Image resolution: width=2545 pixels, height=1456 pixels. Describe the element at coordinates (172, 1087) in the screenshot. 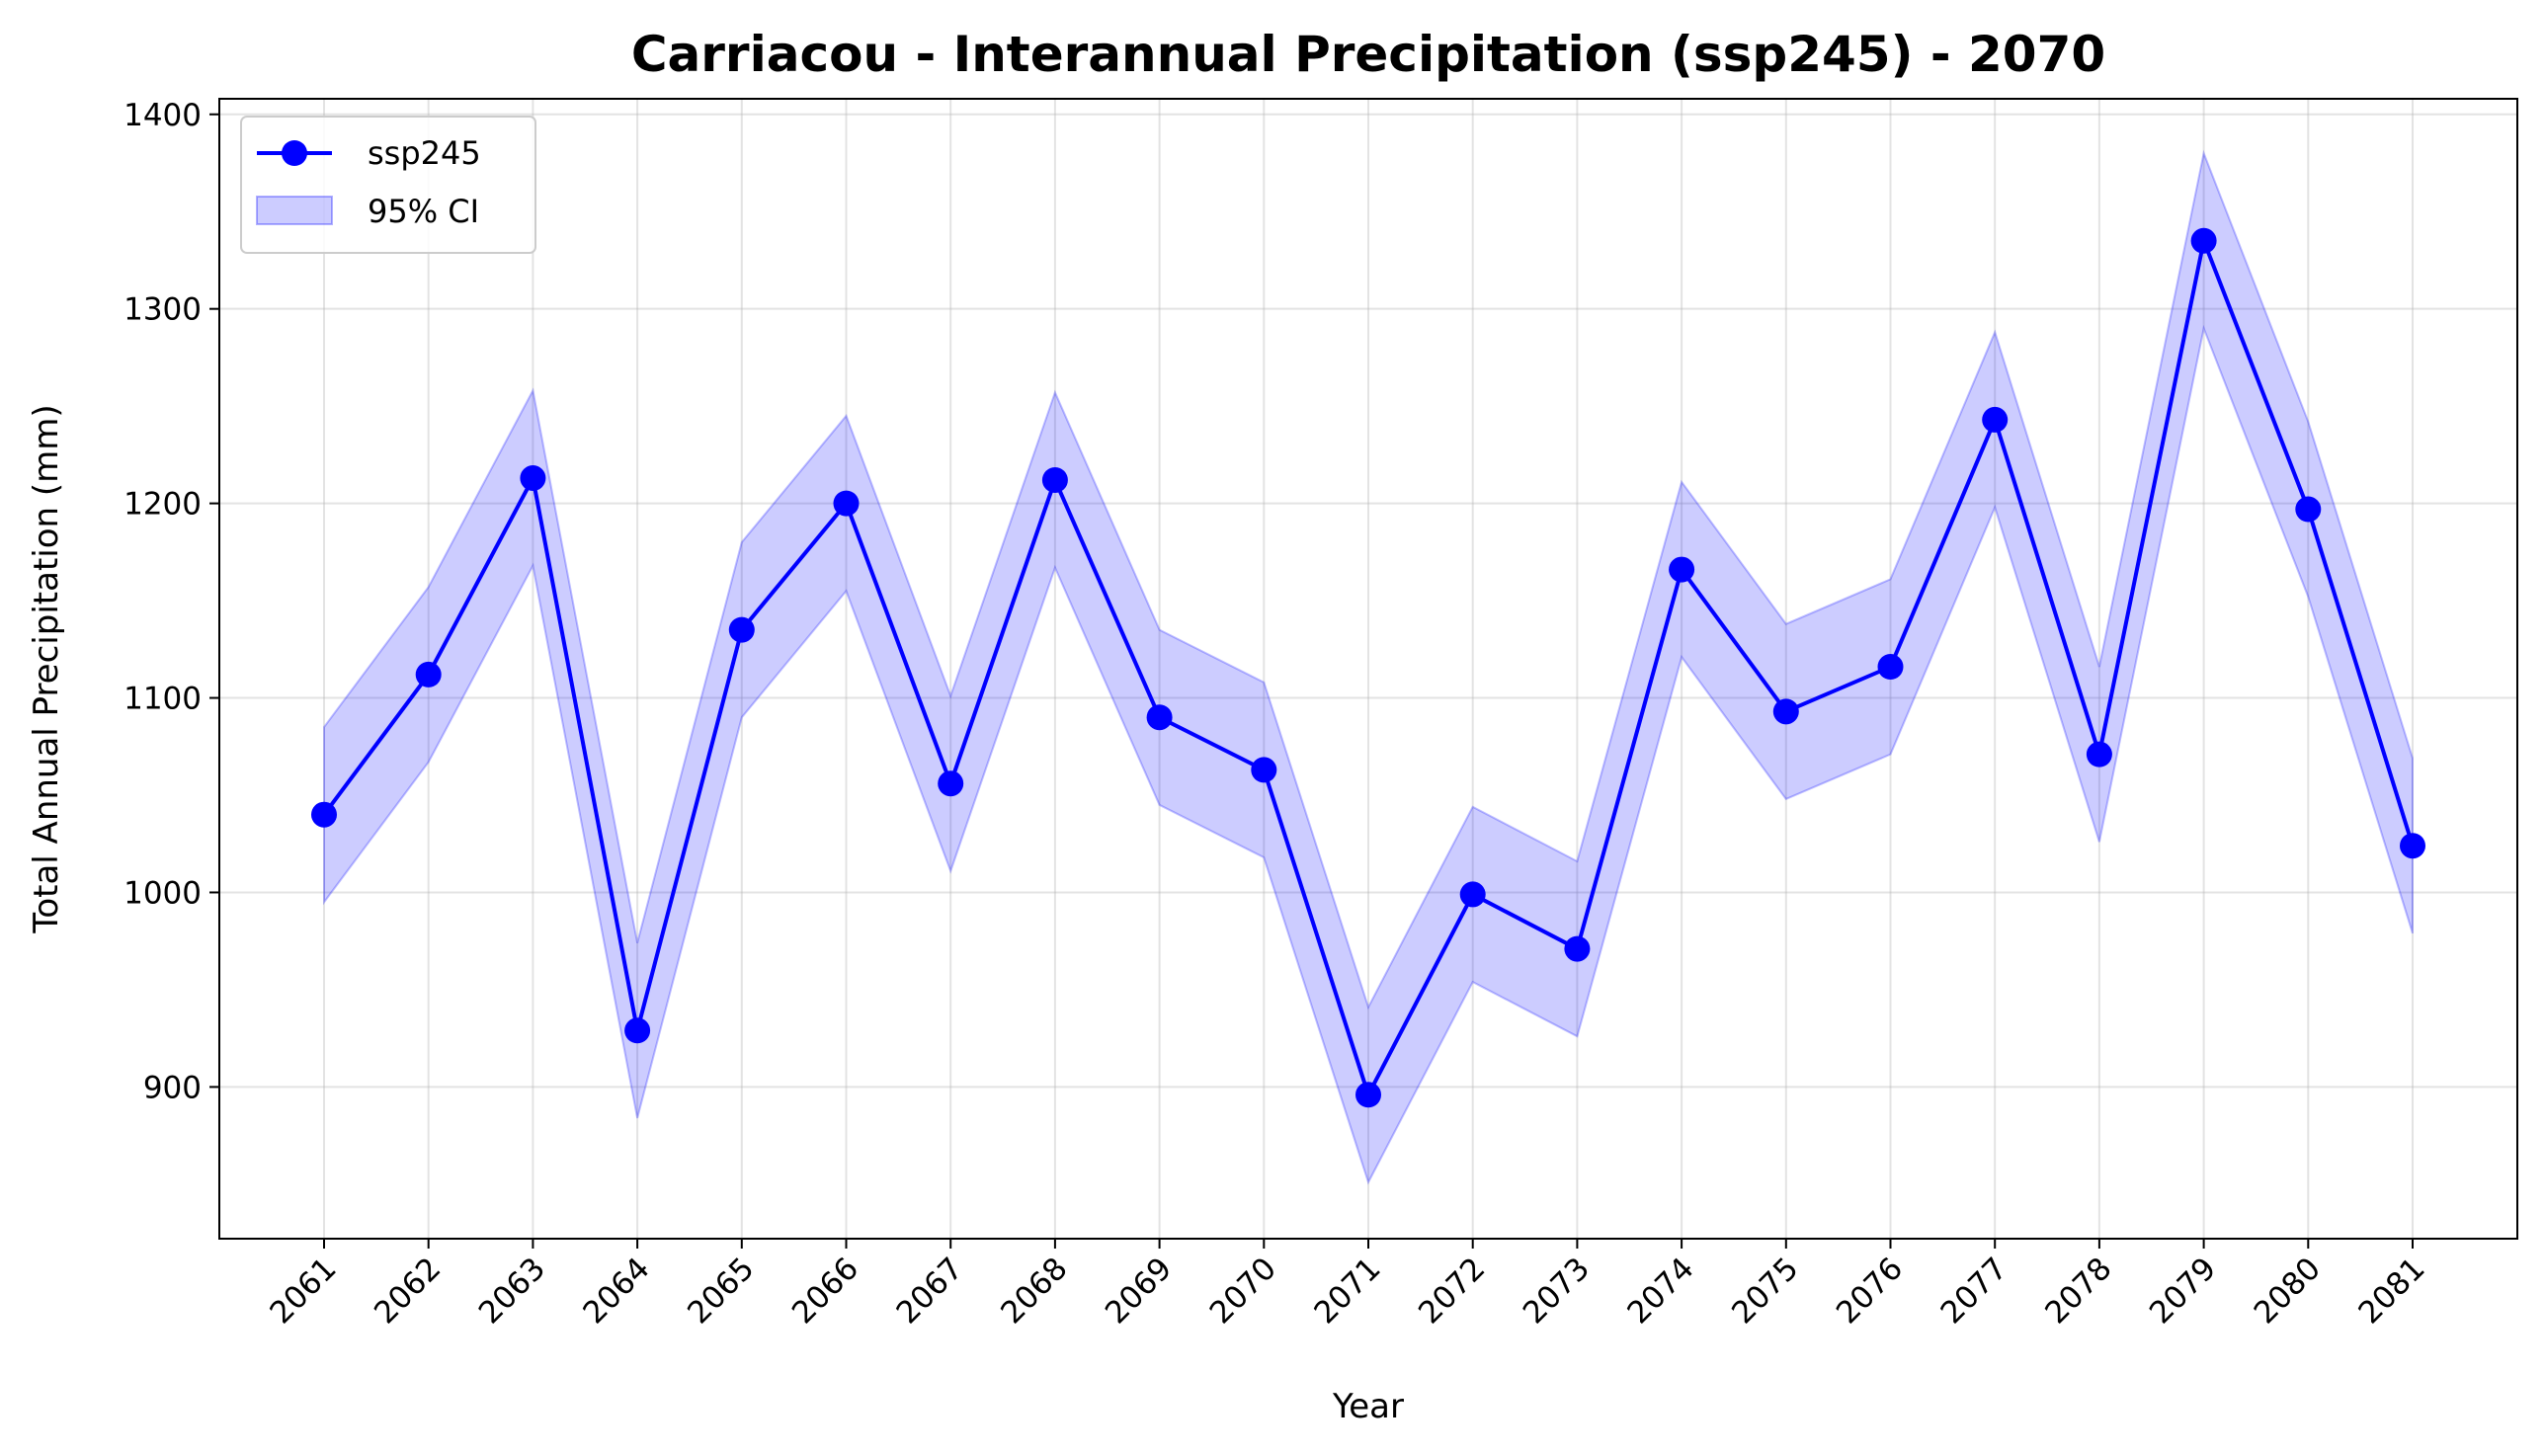

I see `y-tick-label: 900` at that location.